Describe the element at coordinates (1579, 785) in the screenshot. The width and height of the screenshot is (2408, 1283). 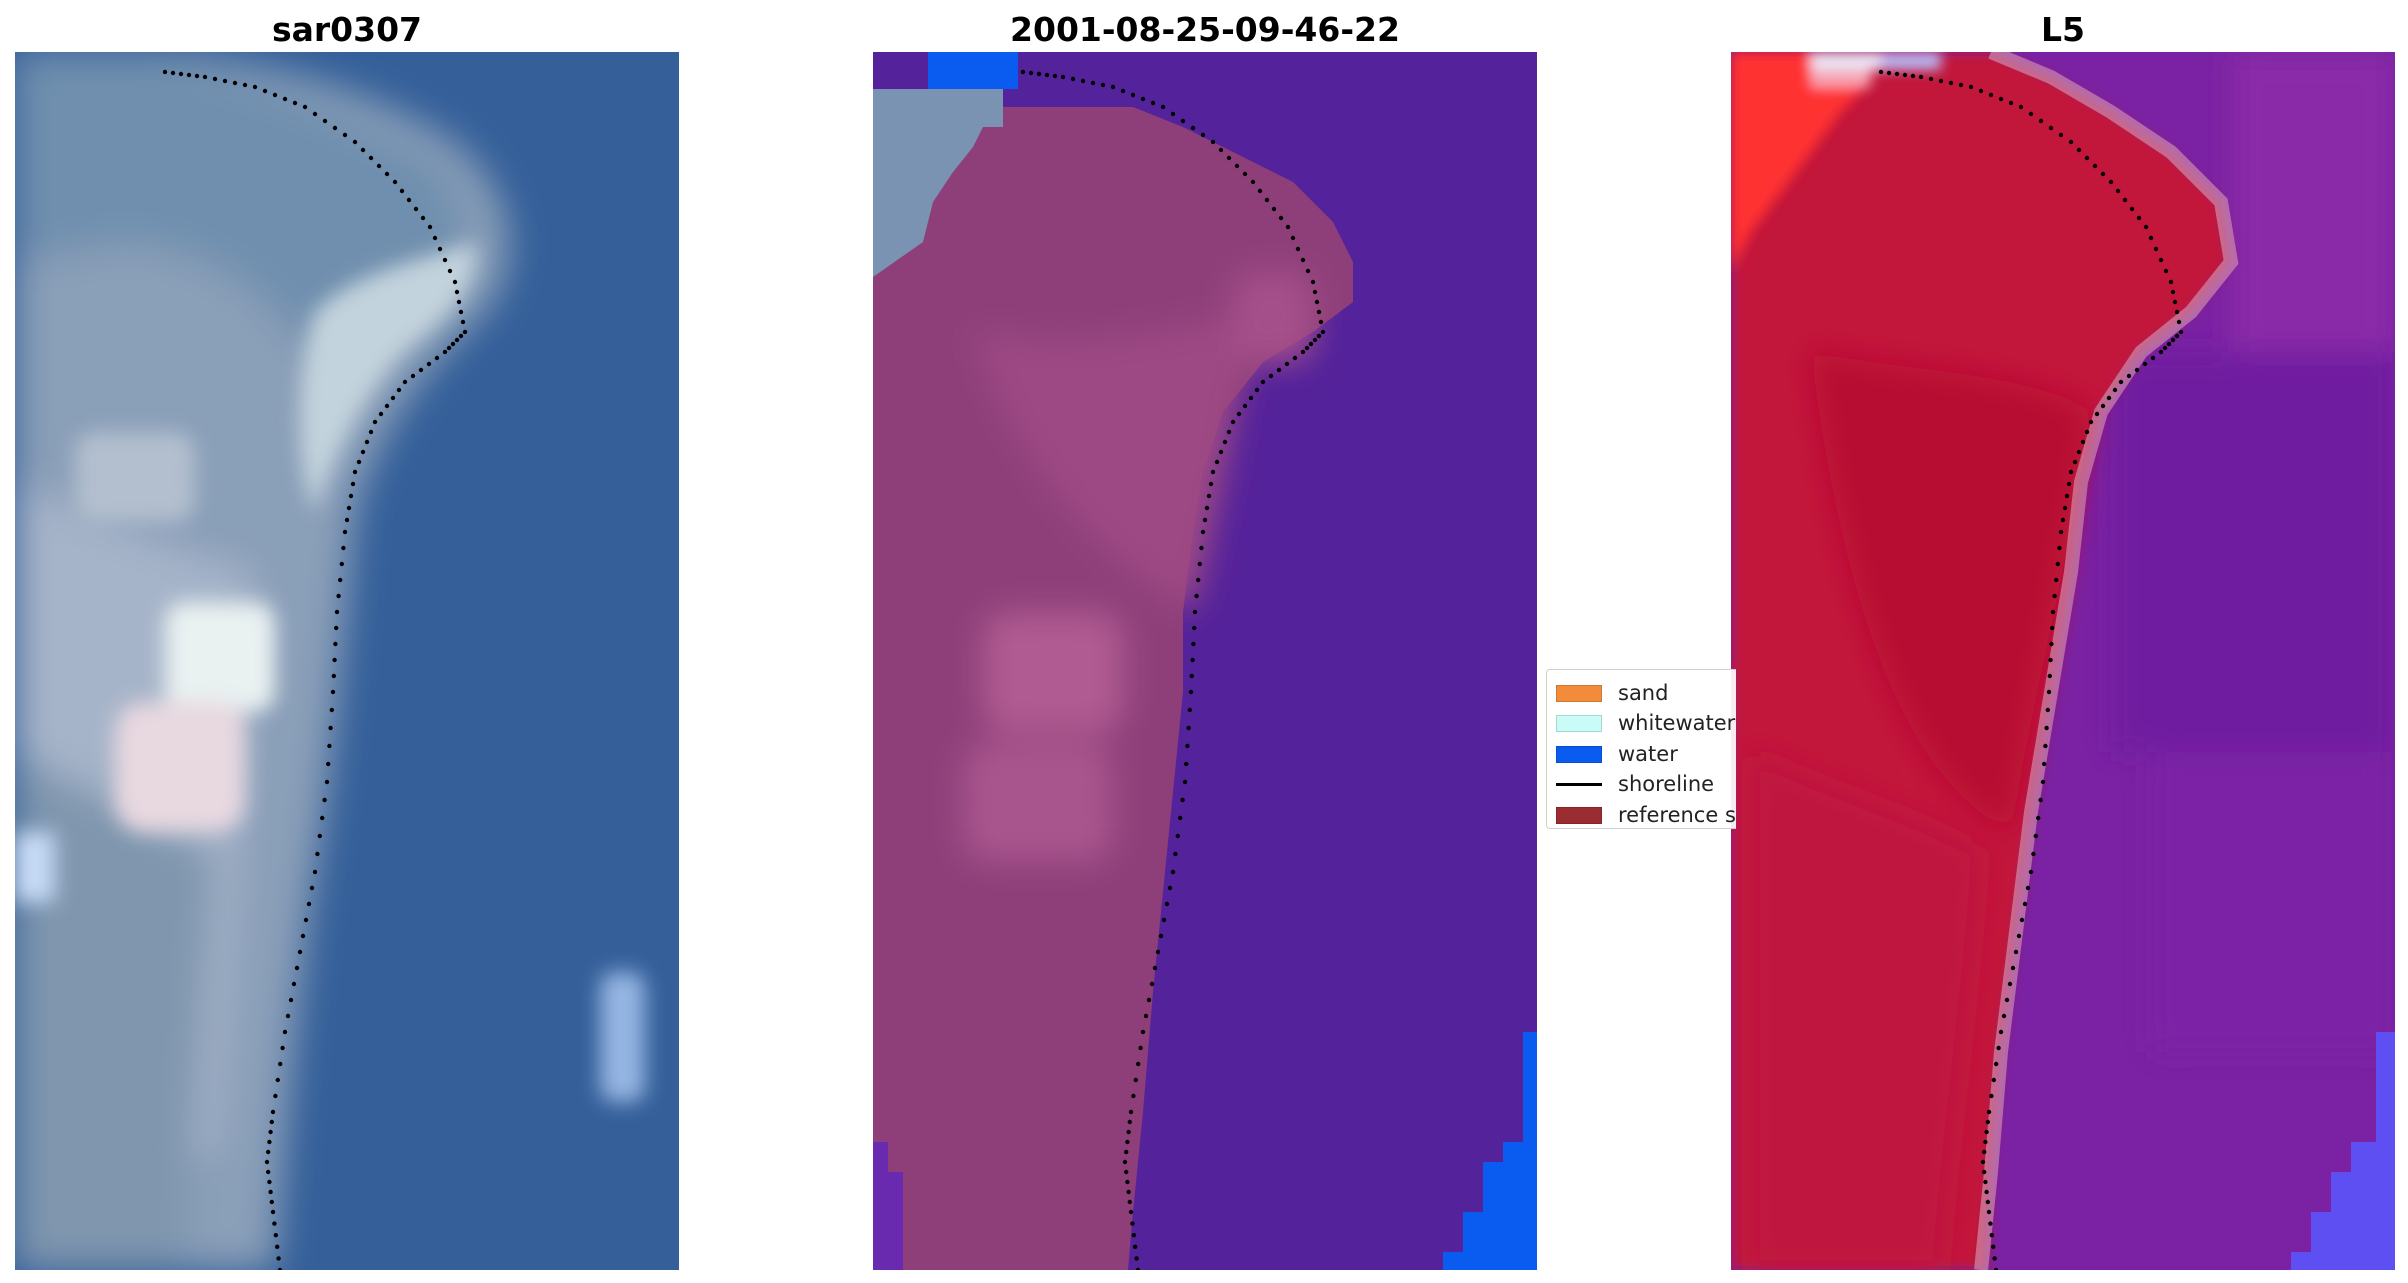
I see `legend-line-shoreline` at that location.